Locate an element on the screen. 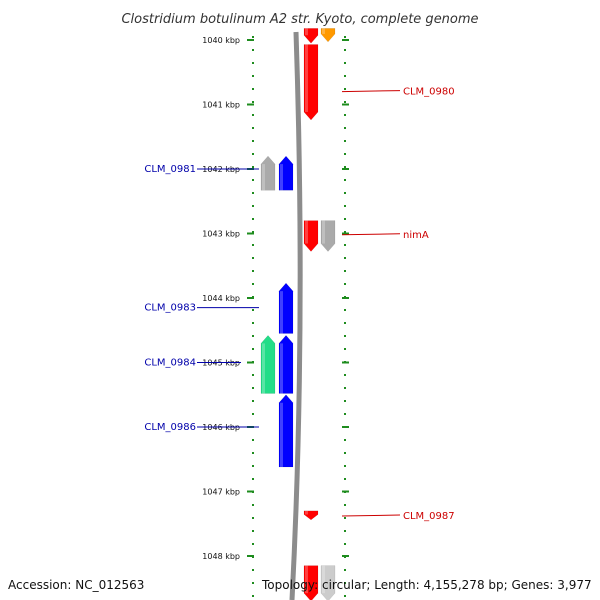 The image size is (600, 600). gene-label: CLM_0981 is located at coordinates (170, 169).